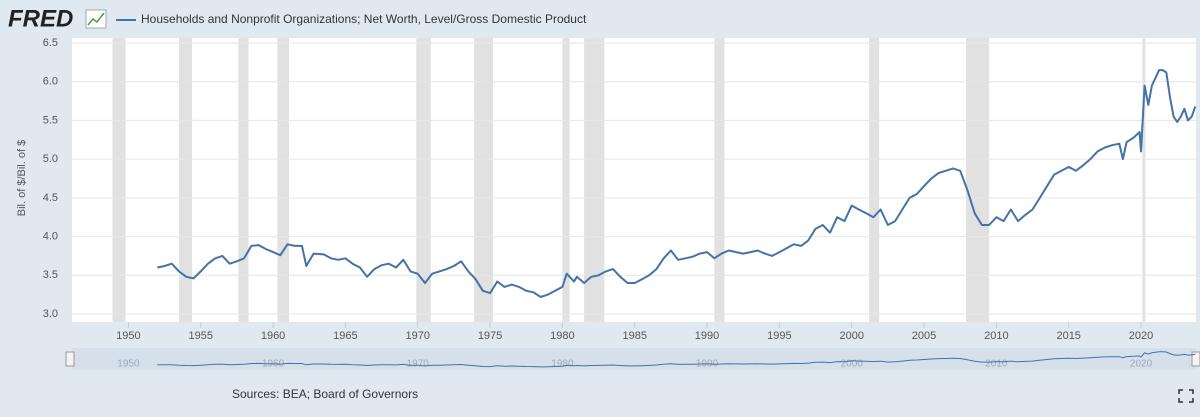 Image resolution: width=1200 pixels, height=417 pixels. Describe the element at coordinates (201, 336) in the screenshot. I see `x-tick-label: 1955` at that location.